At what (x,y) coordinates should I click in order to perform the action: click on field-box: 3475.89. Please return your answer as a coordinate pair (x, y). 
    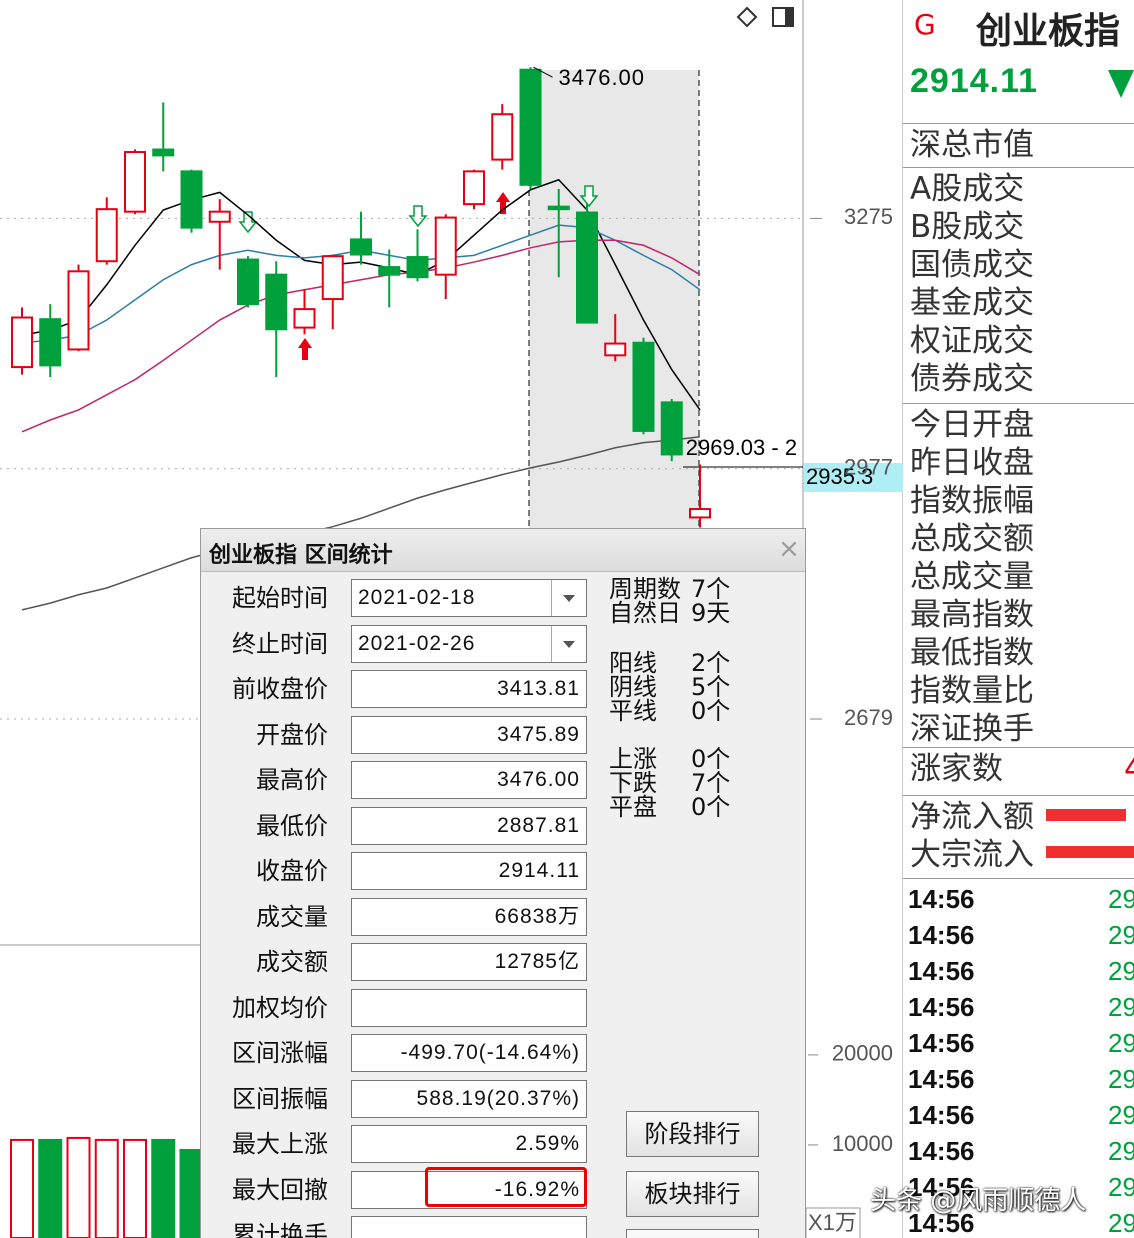
    Looking at the image, I should click on (469, 734).